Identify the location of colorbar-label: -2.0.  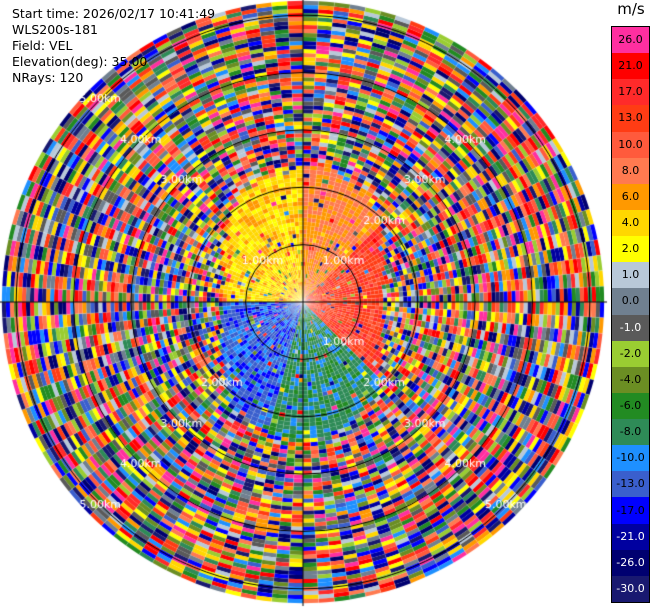
(630, 353).